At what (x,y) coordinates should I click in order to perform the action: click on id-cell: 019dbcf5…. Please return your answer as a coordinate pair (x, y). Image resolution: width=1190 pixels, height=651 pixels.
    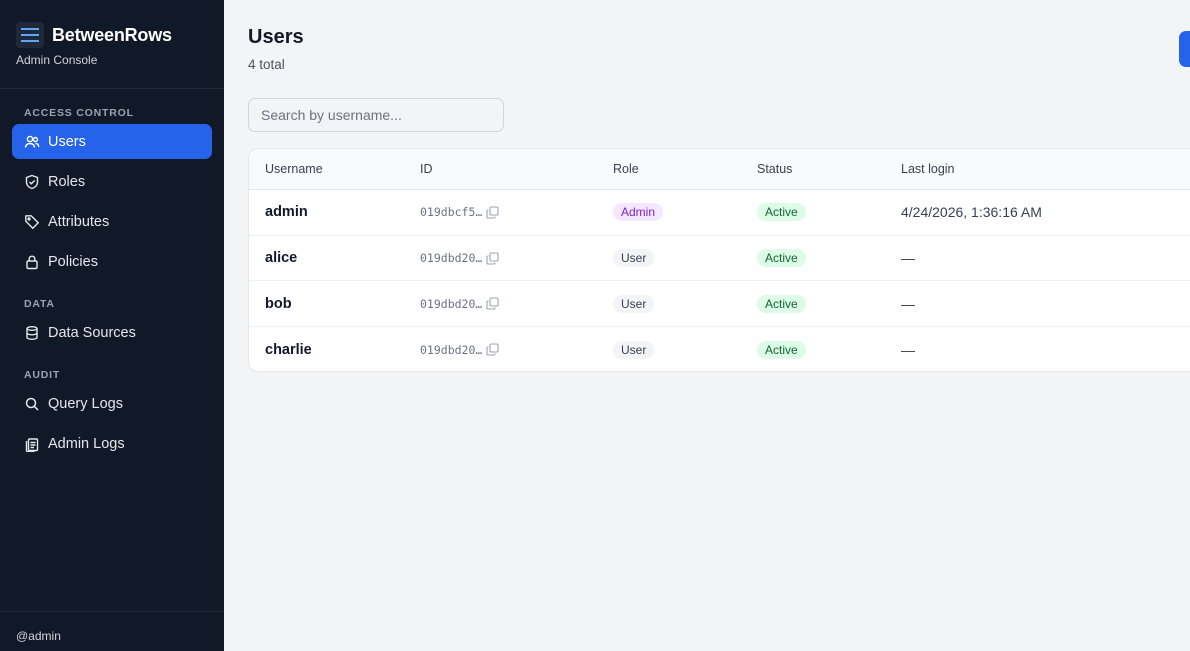
    Looking at the image, I should click on (459, 212).